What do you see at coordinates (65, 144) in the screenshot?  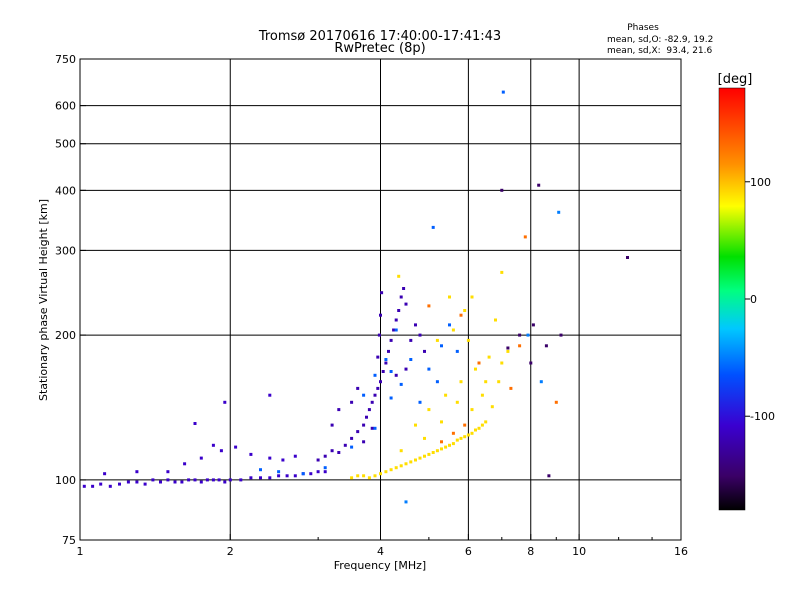 I see `y-tick-label: 500` at bounding box center [65, 144].